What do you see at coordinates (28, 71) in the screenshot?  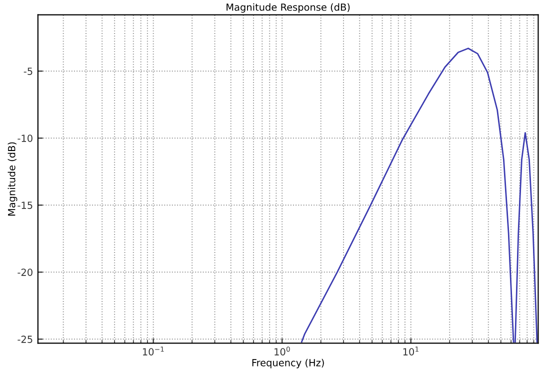 I see `y-tick-label: -5` at bounding box center [28, 71].